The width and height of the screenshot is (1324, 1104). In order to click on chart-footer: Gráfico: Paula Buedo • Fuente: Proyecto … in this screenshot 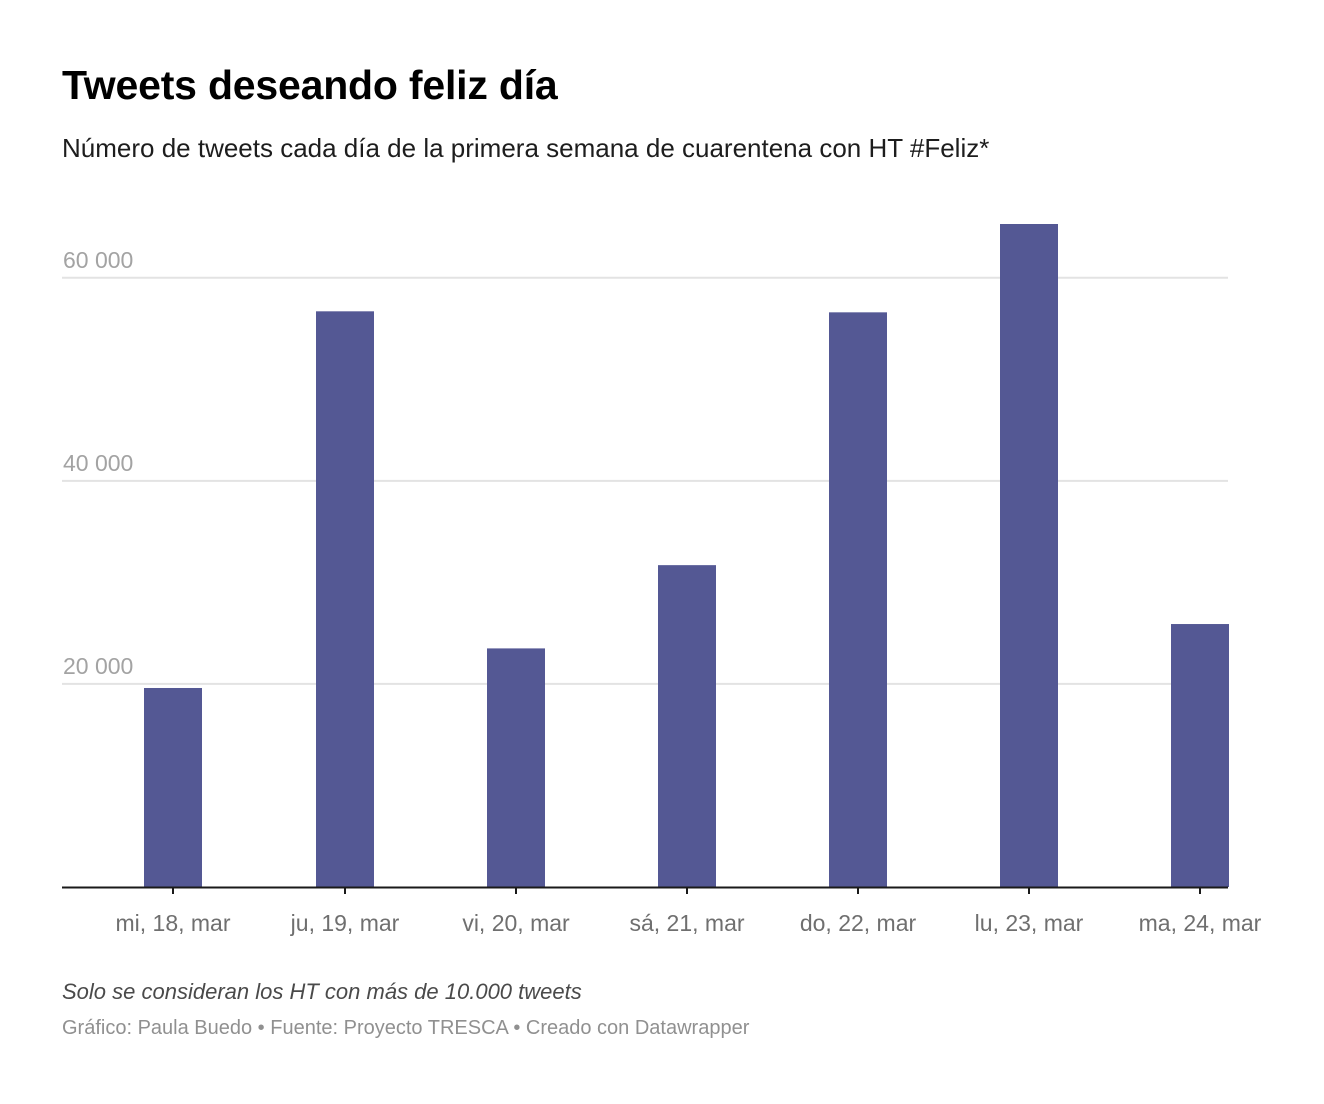, I will do `click(405, 1028)`.